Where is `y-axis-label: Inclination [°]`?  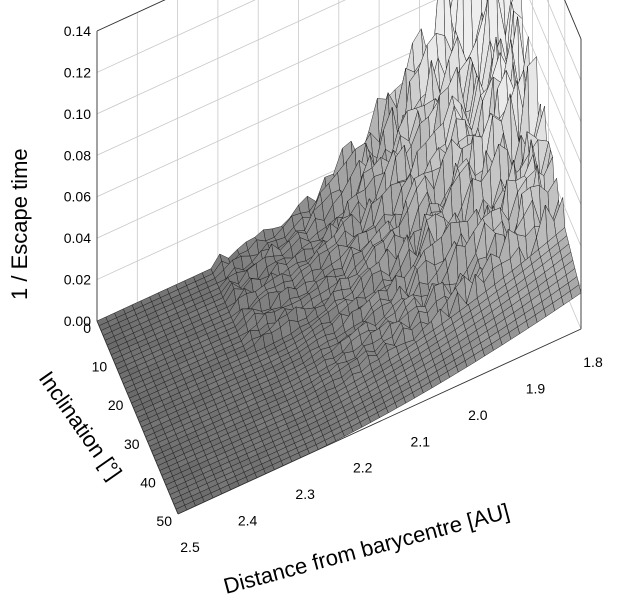 y-axis-label: Inclination [°] is located at coordinates (80, 426).